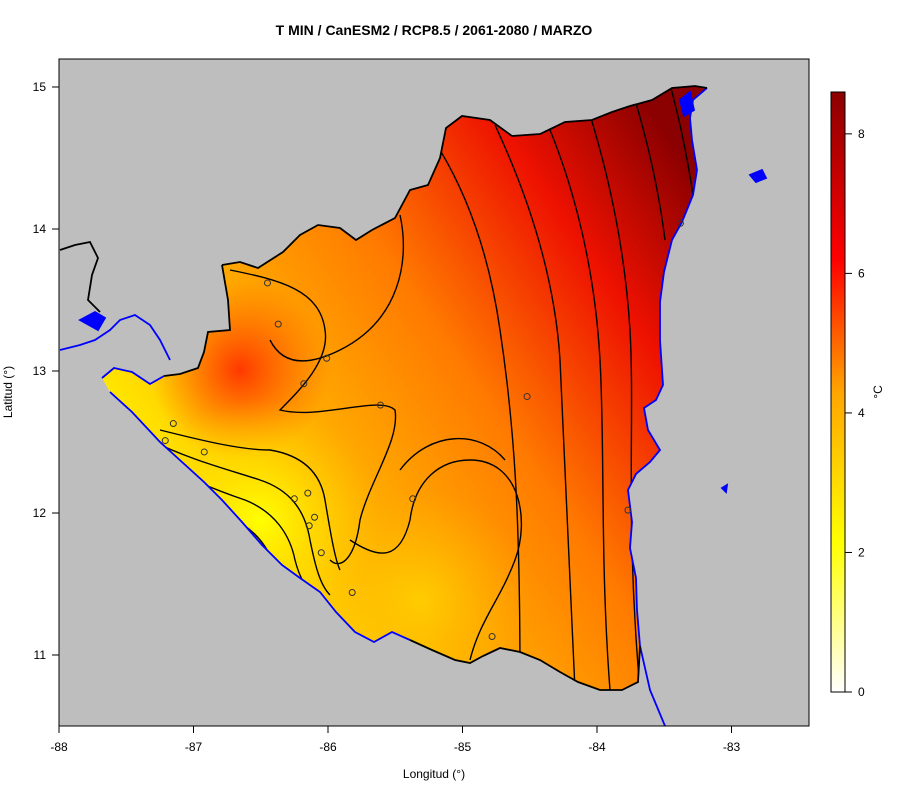 The height and width of the screenshot is (800, 900). I want to click on y-tick-label: 15, so click(40, 87).